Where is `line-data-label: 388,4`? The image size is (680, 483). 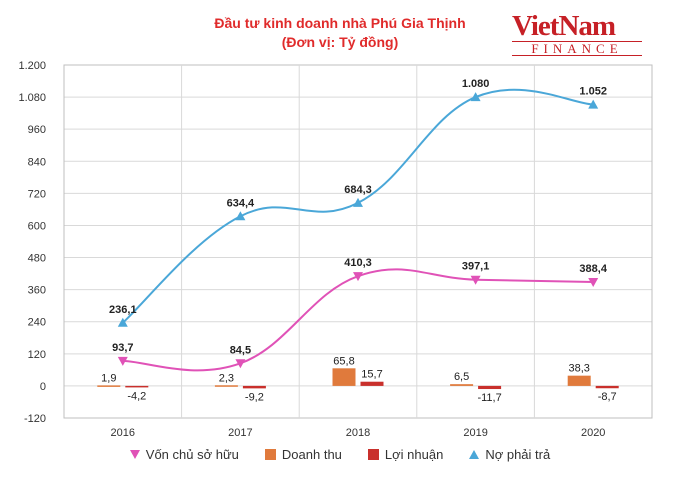 line-data-label: 388,4 is located at coordinates (593, 269).